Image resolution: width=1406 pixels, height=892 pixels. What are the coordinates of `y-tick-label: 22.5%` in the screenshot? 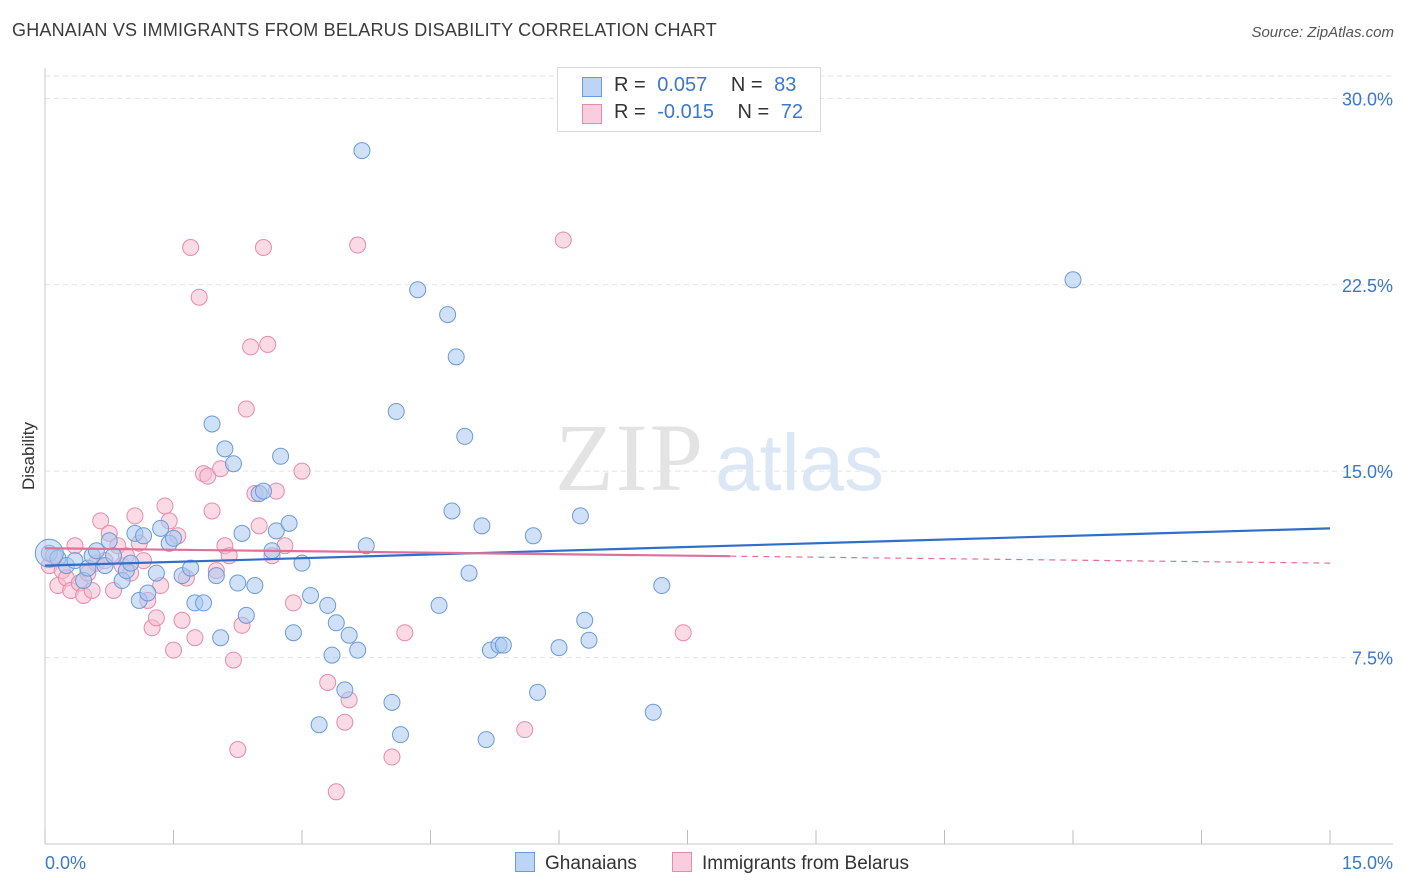 It's located at (1367, 286).